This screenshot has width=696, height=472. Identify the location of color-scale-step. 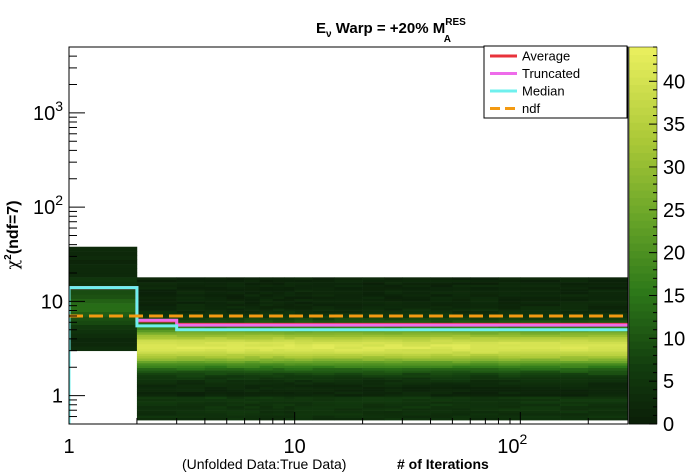
(643, 217).